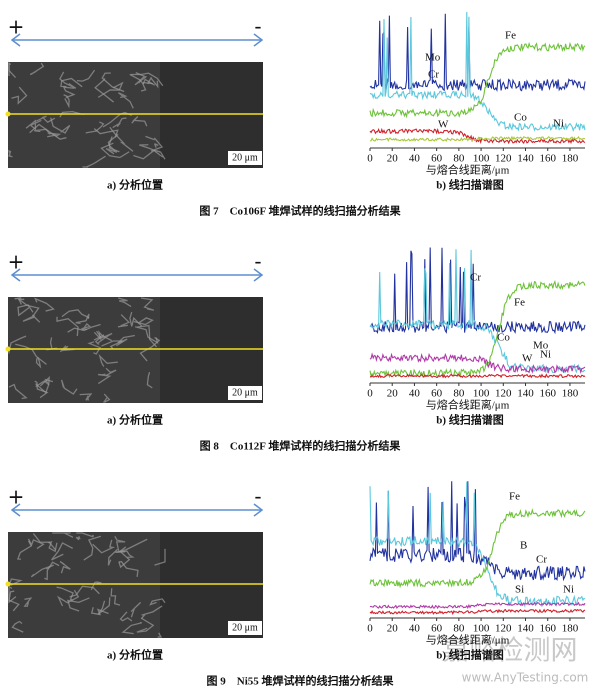 The image size is (600, 691). I want to click on scale-box, so click(245, 393).